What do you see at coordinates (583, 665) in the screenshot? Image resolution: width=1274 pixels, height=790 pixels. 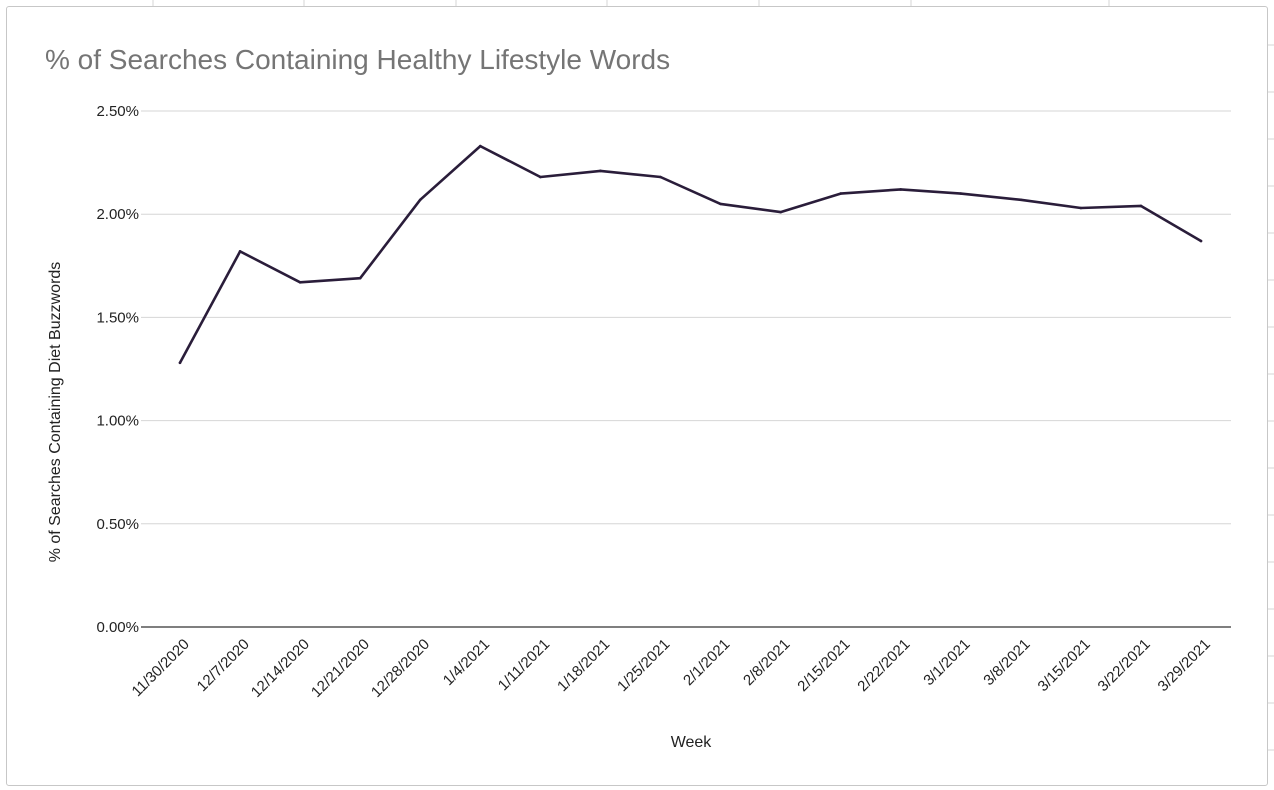 I see `x-tick-label: 1/18/2021` at bounding box center [583, 665].